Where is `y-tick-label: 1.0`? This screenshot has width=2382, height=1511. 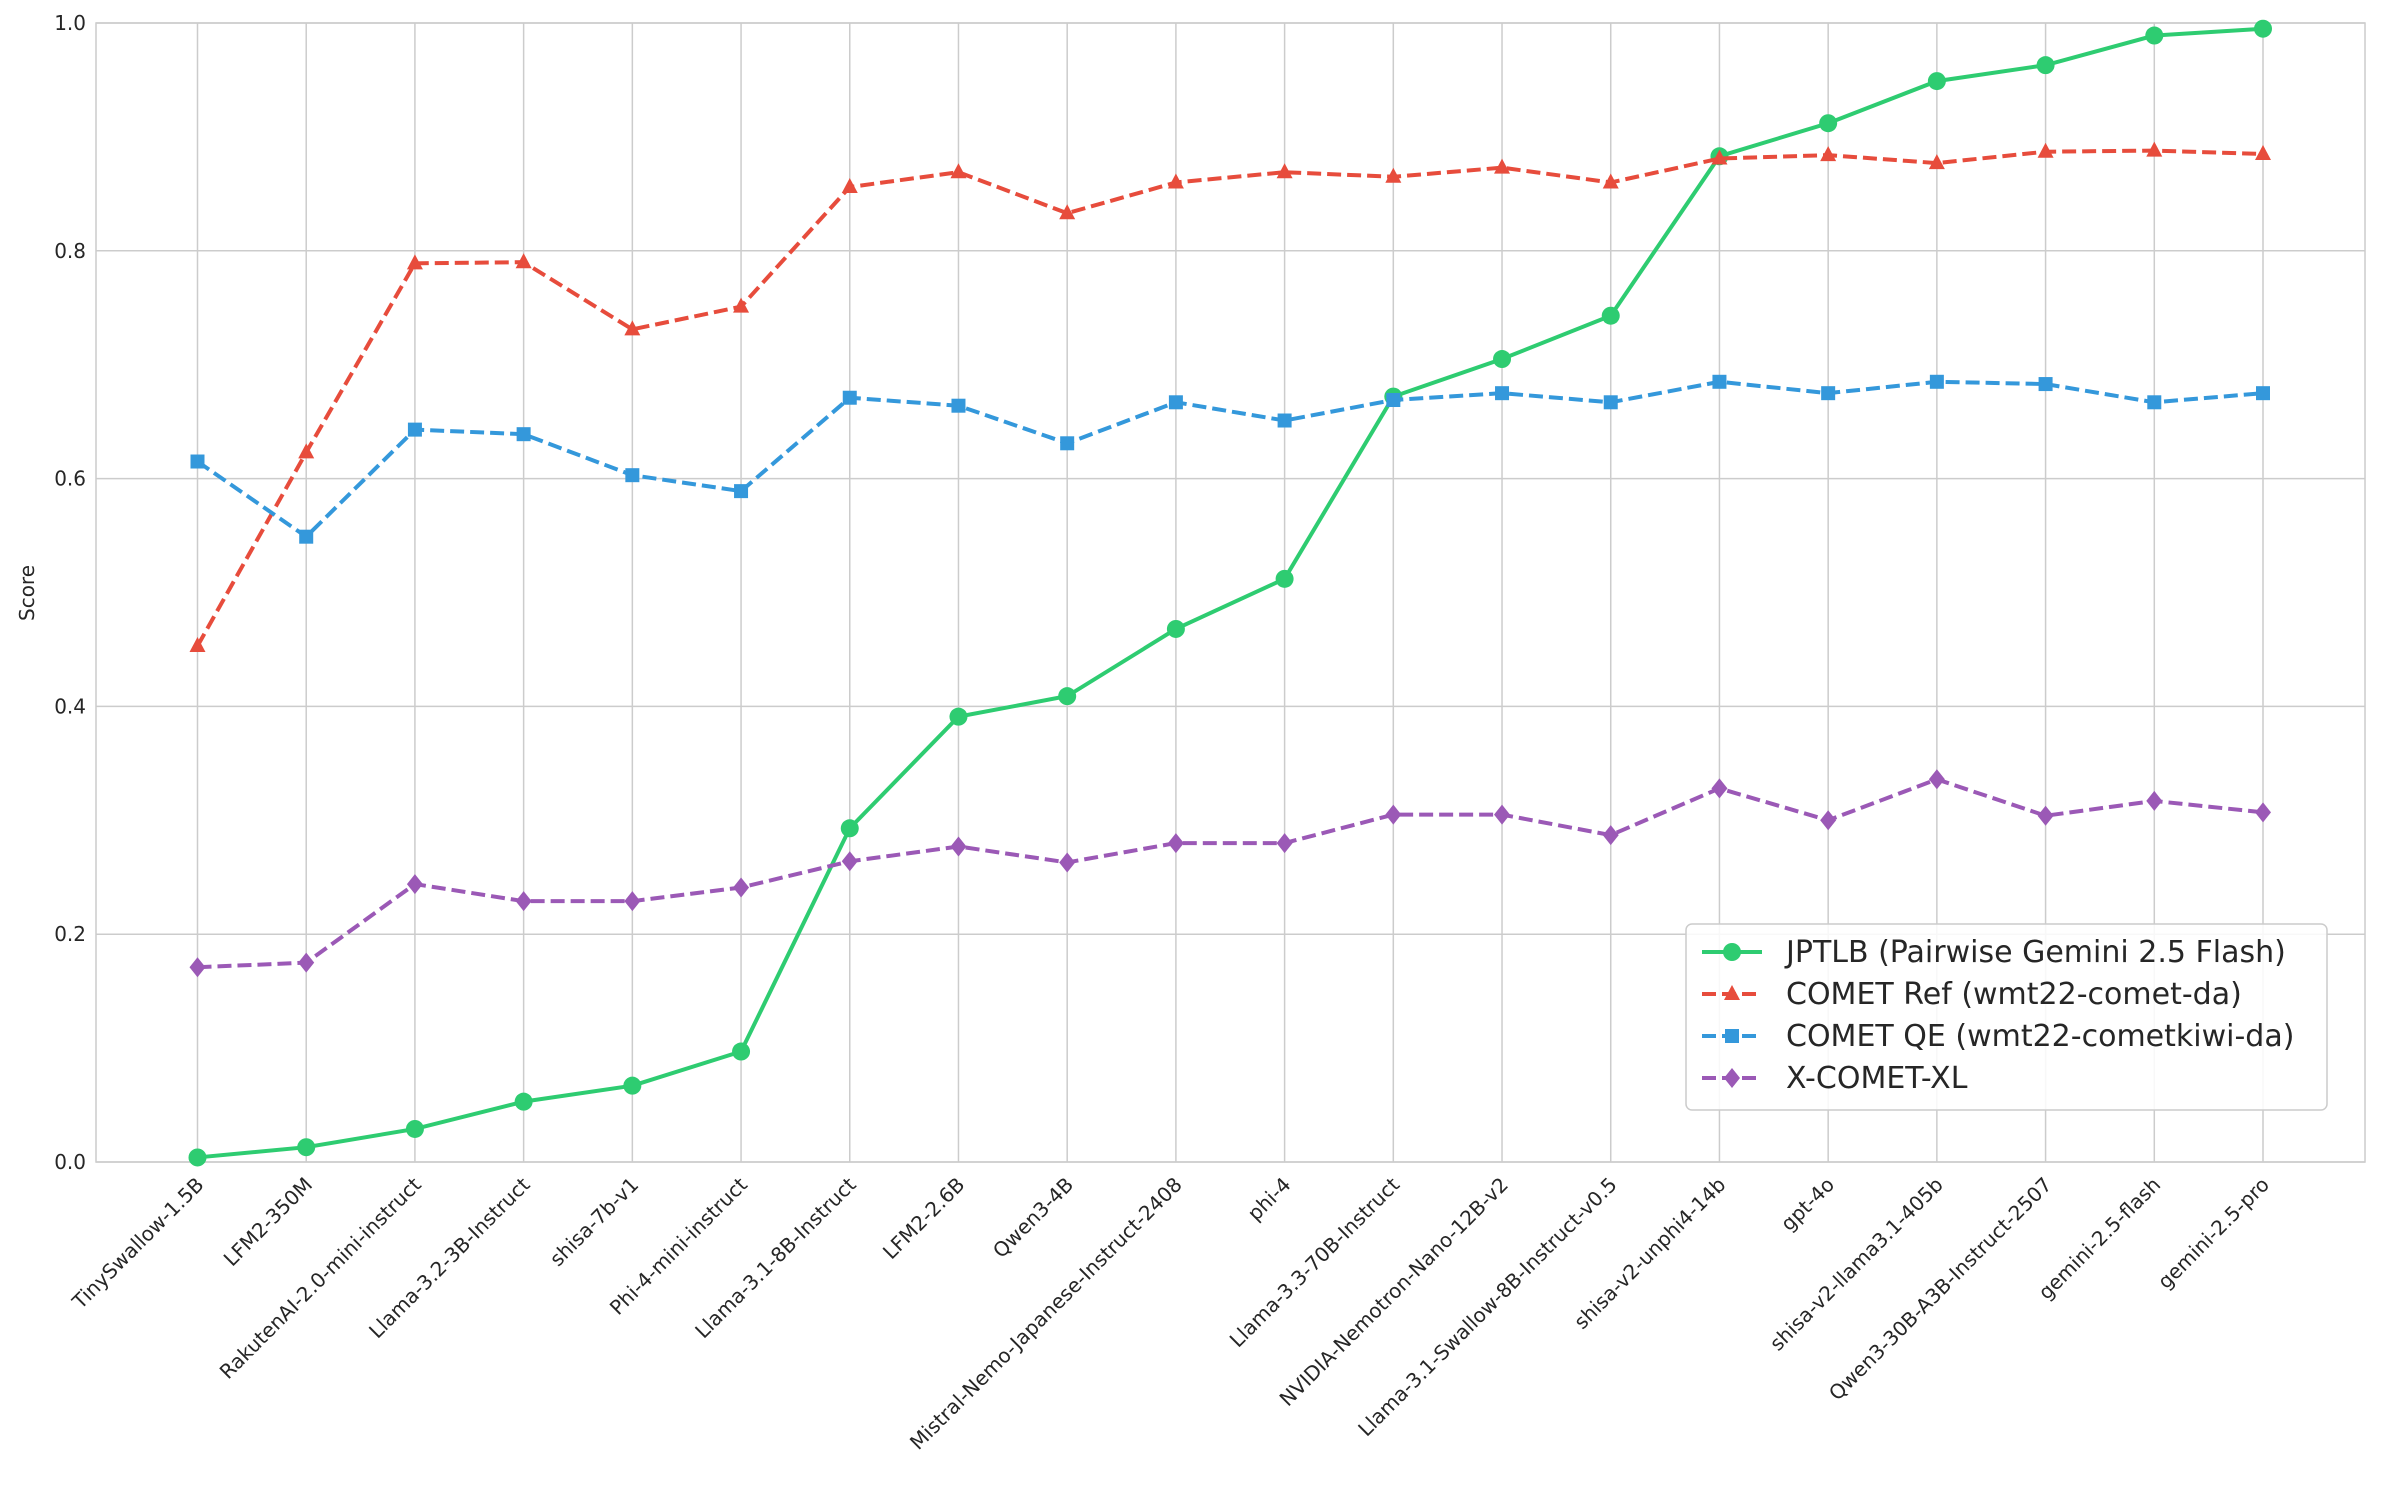
y-tick-label: 1.0 is located at coordinates (70, 23).